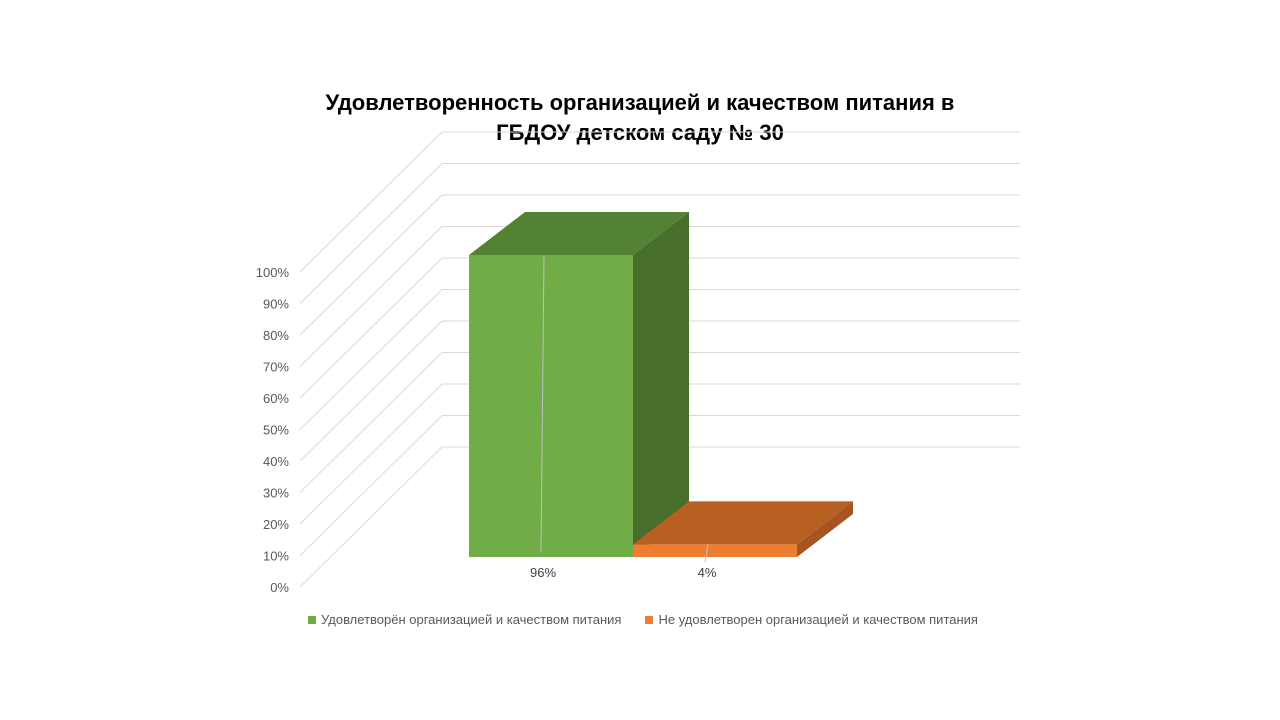 This screenshot has height=720, width=1280. Describe the element at coordinates (743, 523) in the screenshot. I see `bar-2-top` at that location.